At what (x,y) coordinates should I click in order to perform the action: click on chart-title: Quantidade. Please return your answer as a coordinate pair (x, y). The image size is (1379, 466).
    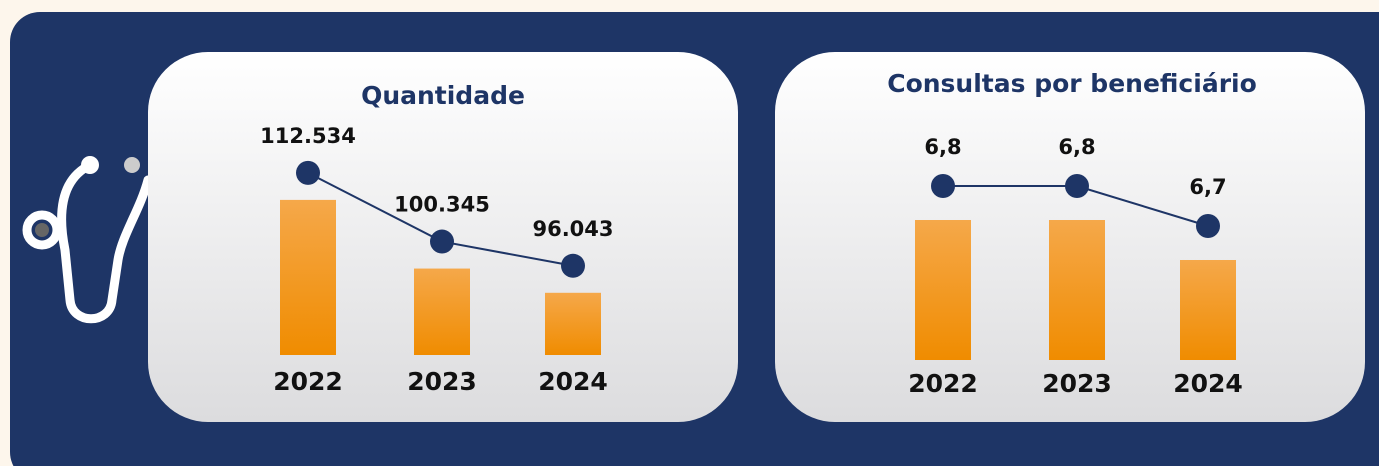
    Looking at the image, I should click on (443, 95).